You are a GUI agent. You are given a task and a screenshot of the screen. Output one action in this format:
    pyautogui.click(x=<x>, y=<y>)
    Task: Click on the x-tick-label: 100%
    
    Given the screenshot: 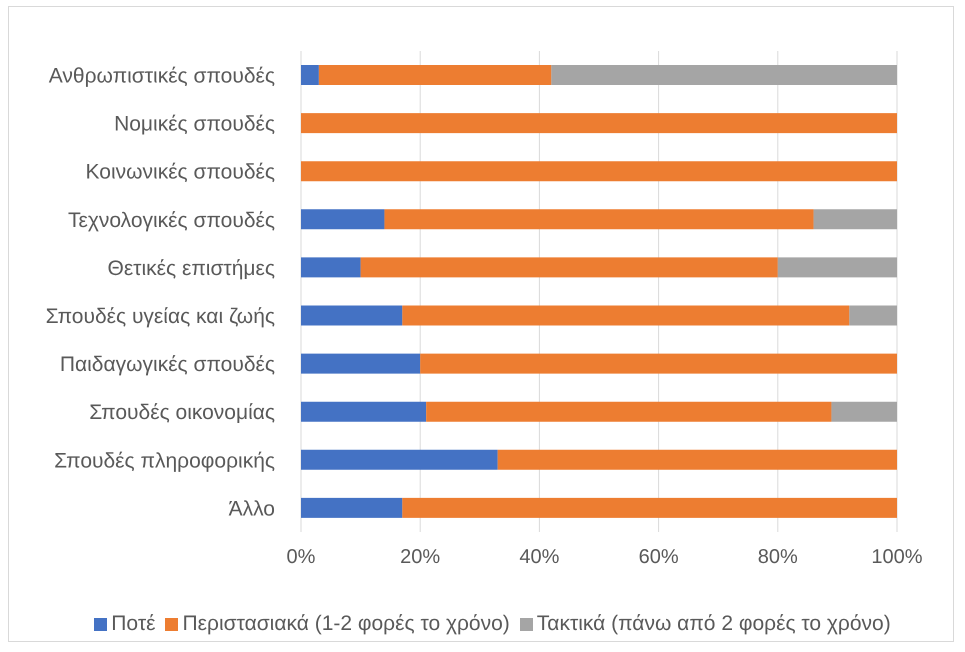 What is the action you would take?
    pyautogui.click(x=897, y=557)
    